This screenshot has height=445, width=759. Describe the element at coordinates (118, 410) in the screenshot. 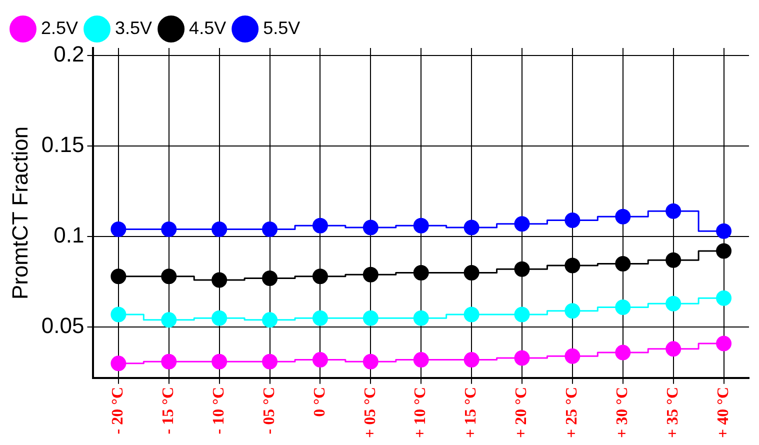

I see `x-tick-label: - 20 °C` at that location.